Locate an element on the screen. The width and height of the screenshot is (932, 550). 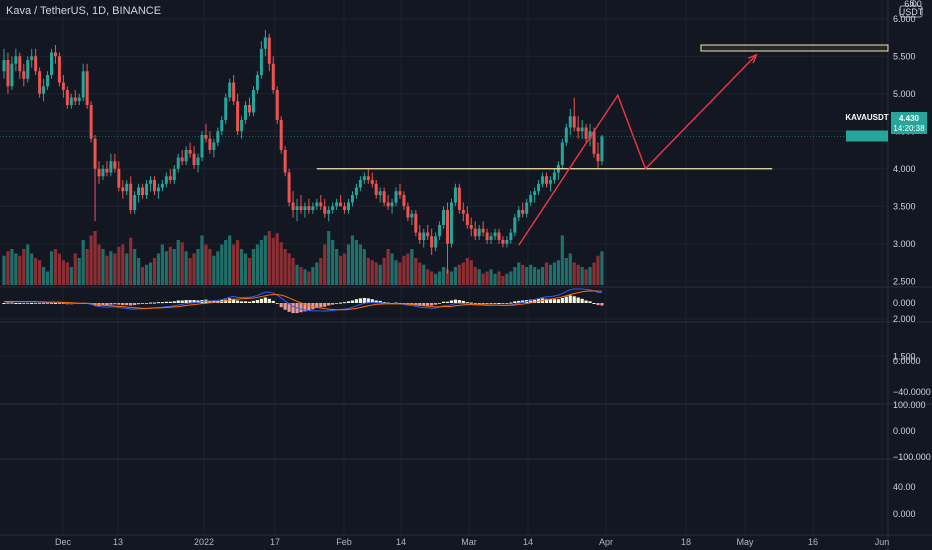
price-tick-label: 1.500 is located at coordinates (904, 356).